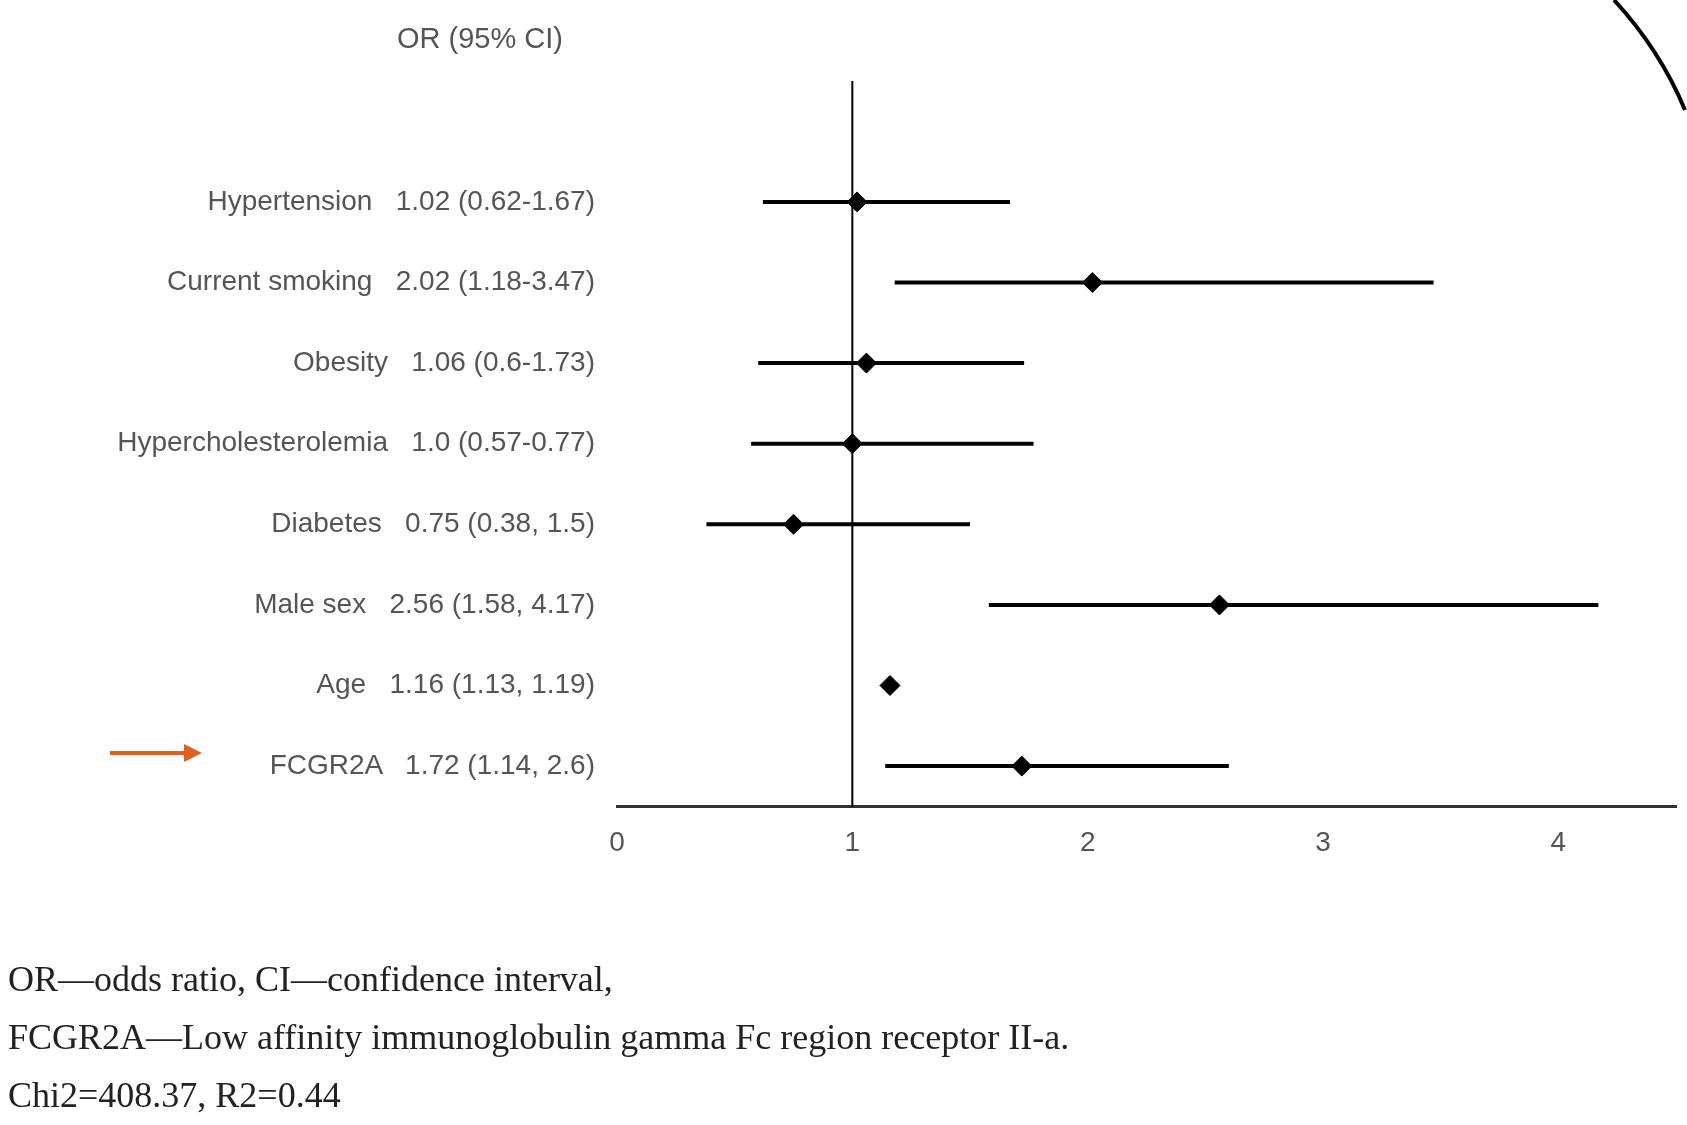 This screenshot has width=1687, height=1125. What do you see at coordinates (432, 764) in the screenshot?
I see `y-tick-label: FCGR2A 1.72 (1.14, 2.6)` at bounding box center [432, 764].